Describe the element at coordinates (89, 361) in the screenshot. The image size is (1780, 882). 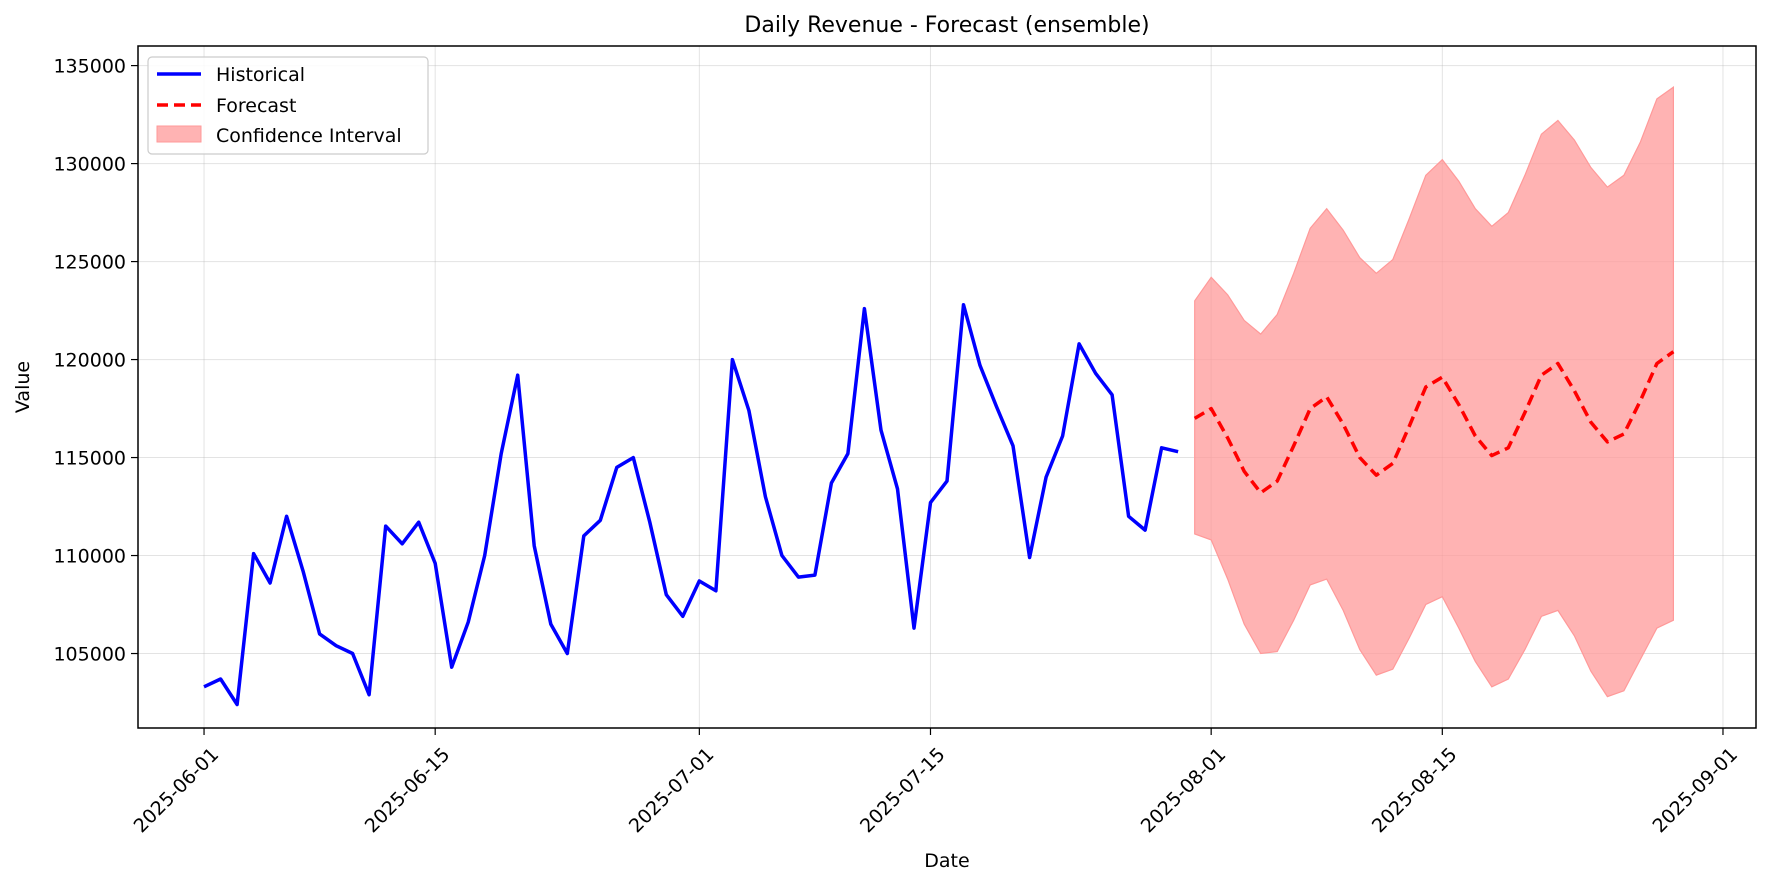
I see `y-tick-label: 120000` at that location.